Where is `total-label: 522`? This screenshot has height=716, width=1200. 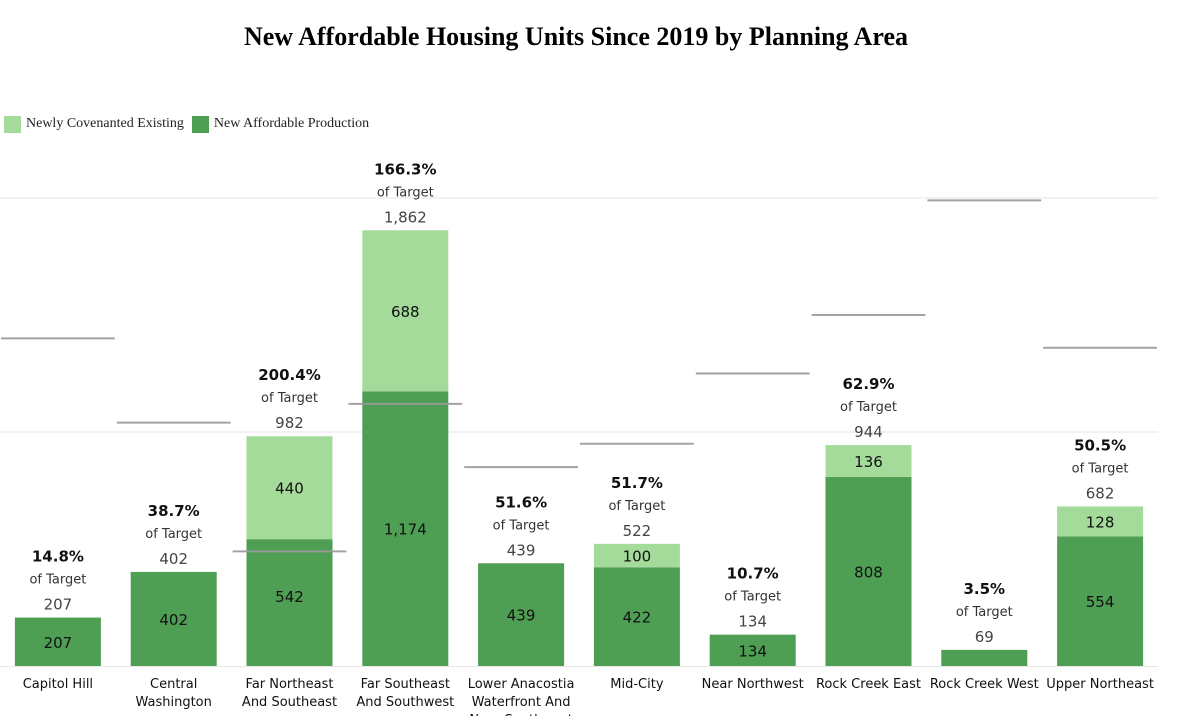 total-label: 522 is located at coordinates (637, 531).